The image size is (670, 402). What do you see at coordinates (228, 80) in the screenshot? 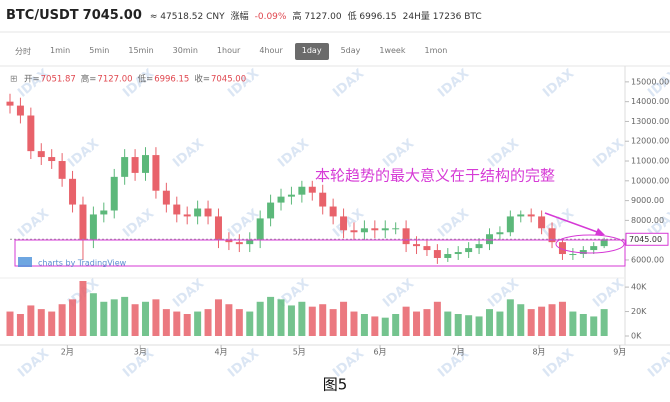
I see `ohlc-value: 7045.00` at bounding box center [228, 80].